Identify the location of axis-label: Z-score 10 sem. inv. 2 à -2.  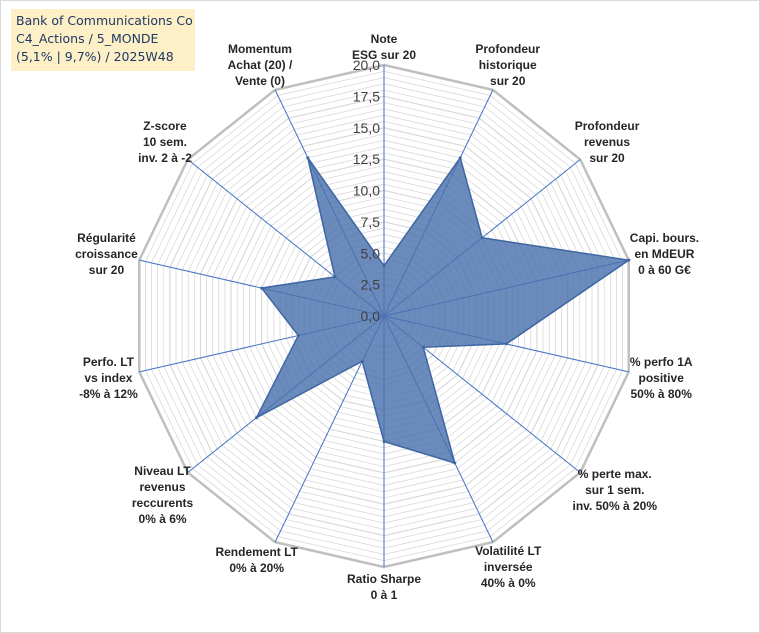
(165, 142).